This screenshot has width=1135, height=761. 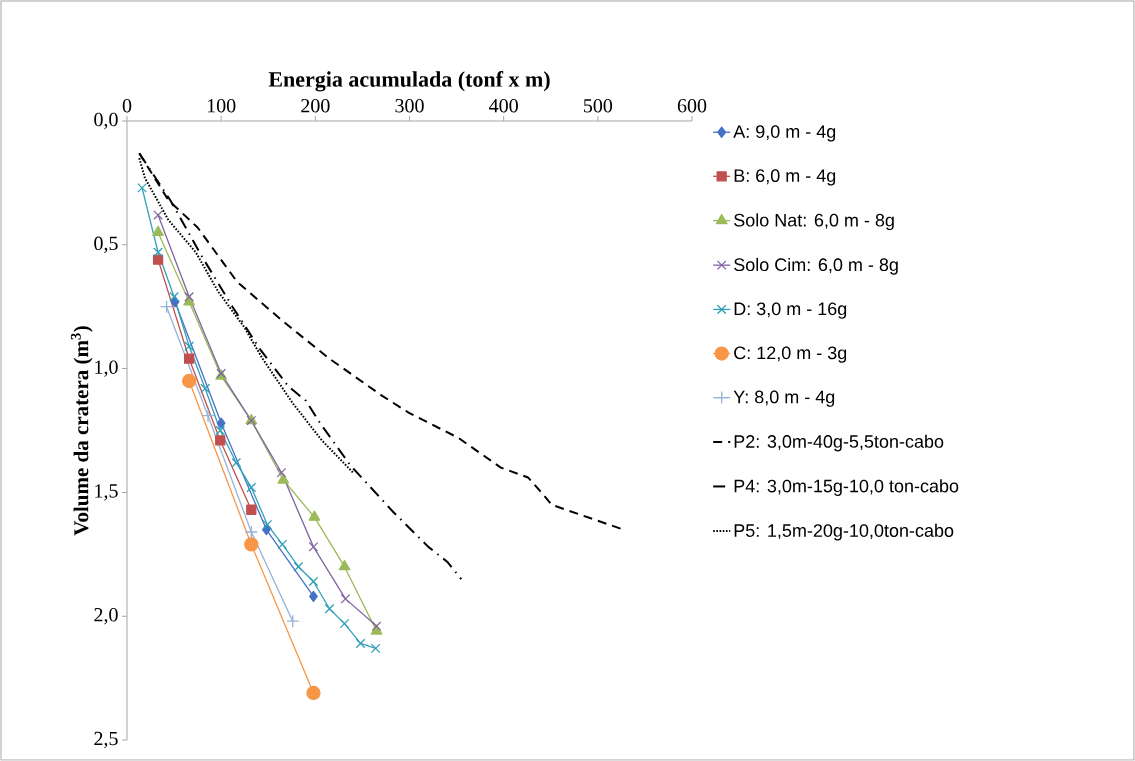 What do you see at coordinates (790, 354) in the screenshot?
I see `legend-label: C: 12,0 m - 3g` at bounding box center [790, 354].